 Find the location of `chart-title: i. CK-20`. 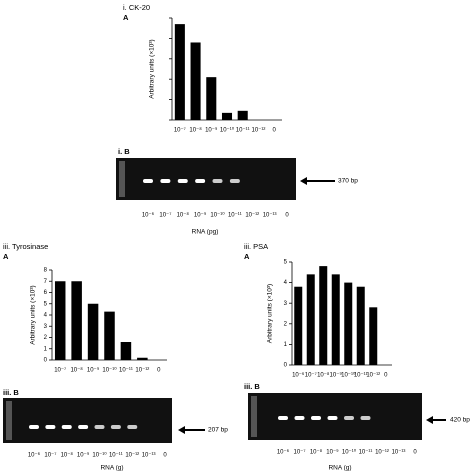

chart-title: i. CK-20 is located at coordinates (136, 7).